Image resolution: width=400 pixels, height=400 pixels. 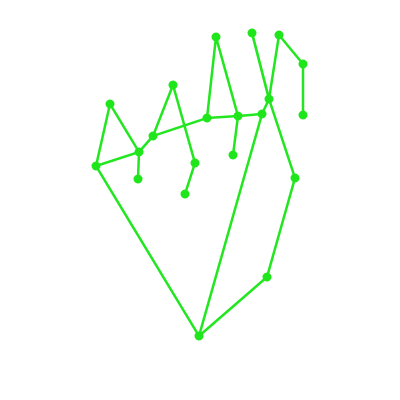 What do you see at coordinates (117, 159) in the screenshot?
I see `bone-thumb_base-to-thumb_joint` at bounding box center [117, 159].